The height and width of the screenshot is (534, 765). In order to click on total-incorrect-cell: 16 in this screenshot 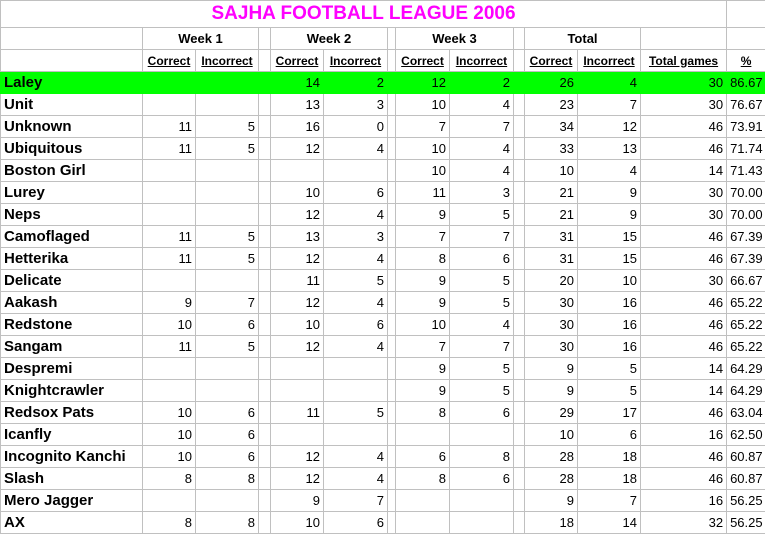, I will do `click(609, 346)`.